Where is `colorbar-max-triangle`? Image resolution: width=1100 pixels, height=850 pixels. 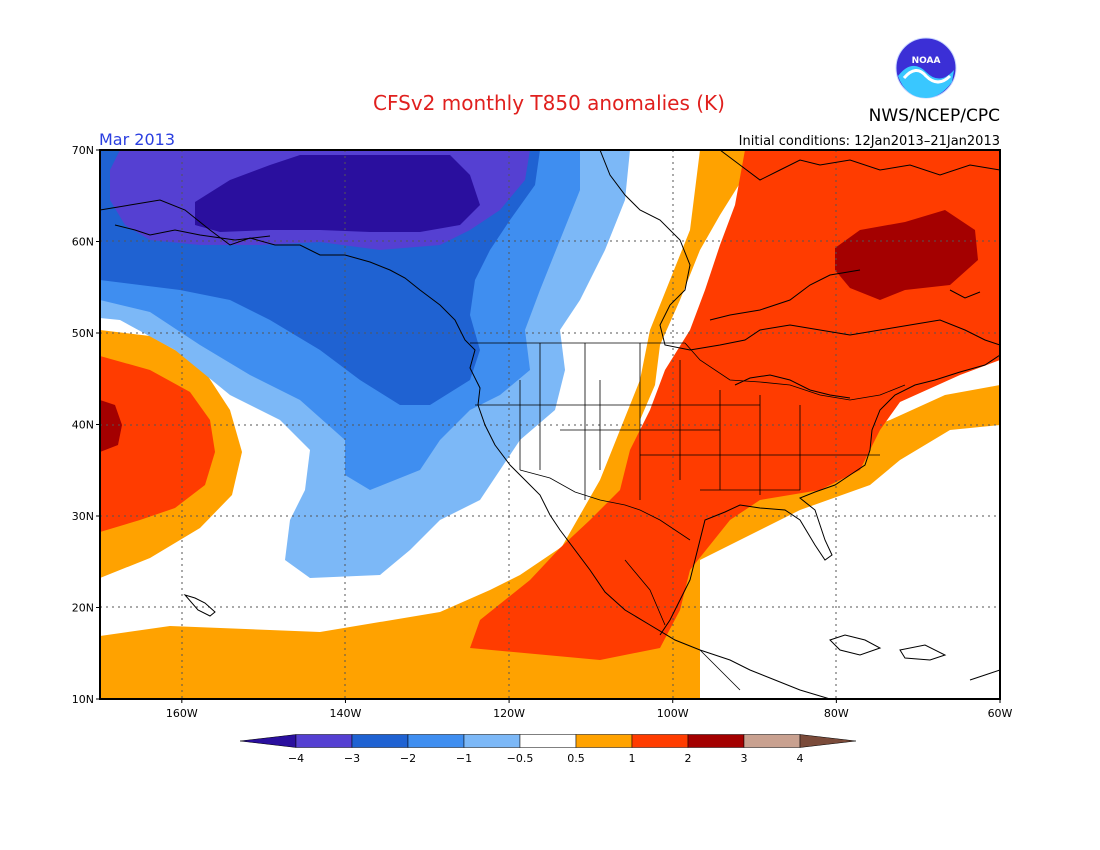 colorbar-max-triangle is located at coordinates (828, 741).